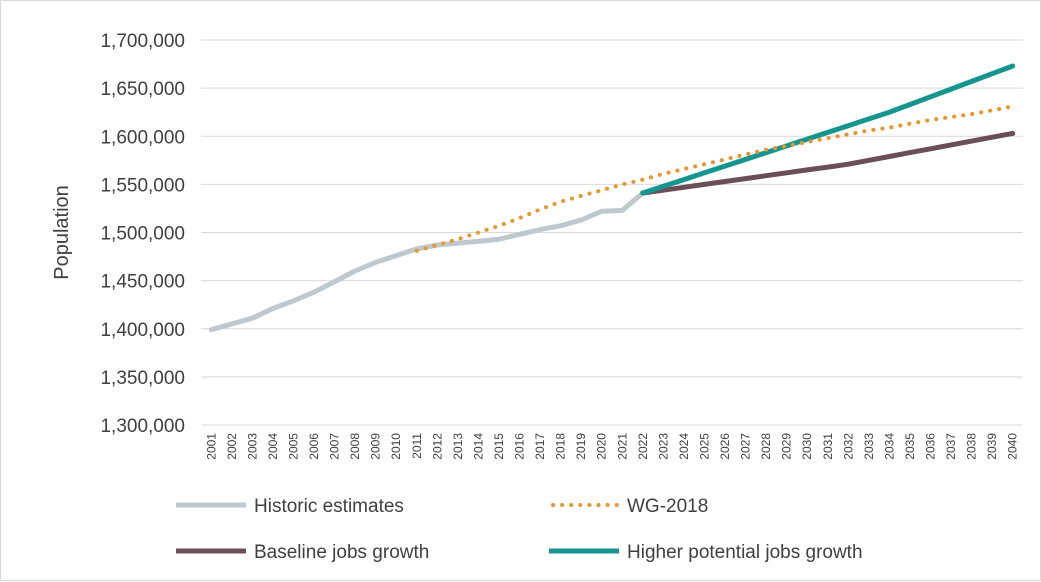  I want to click on x-tick-label: 2005, so click(293, 446).